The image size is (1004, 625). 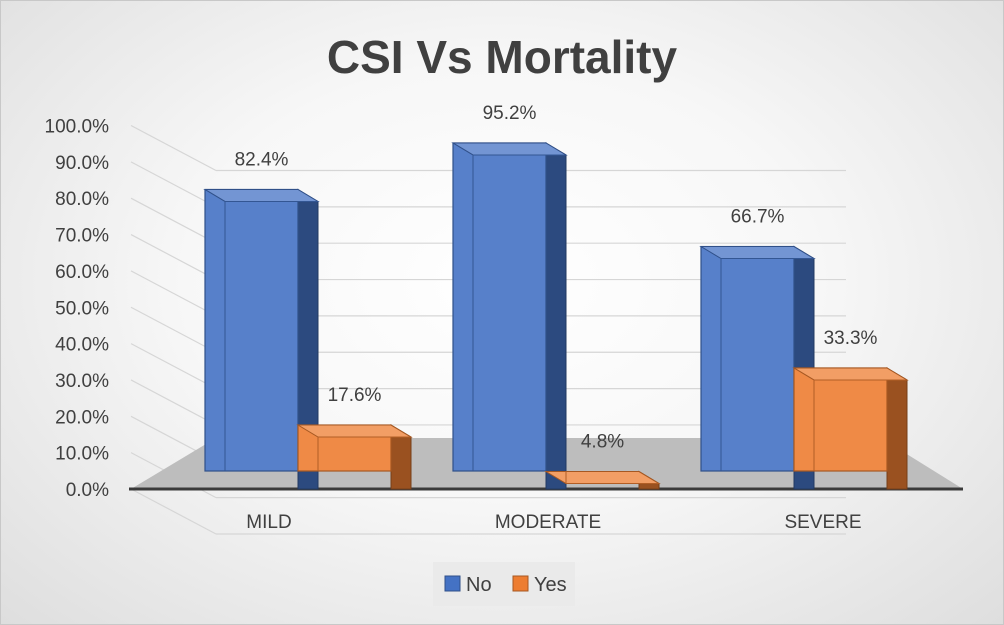 I want to click on bar-no-moderate, so click(x=509, y=316).